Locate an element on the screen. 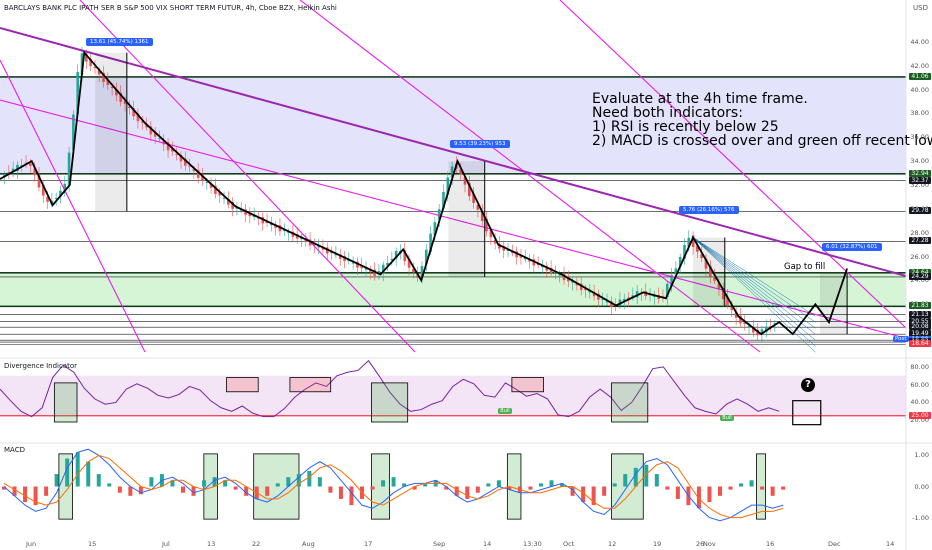  price-label: 29.78 is located at coordinates (920, 211).